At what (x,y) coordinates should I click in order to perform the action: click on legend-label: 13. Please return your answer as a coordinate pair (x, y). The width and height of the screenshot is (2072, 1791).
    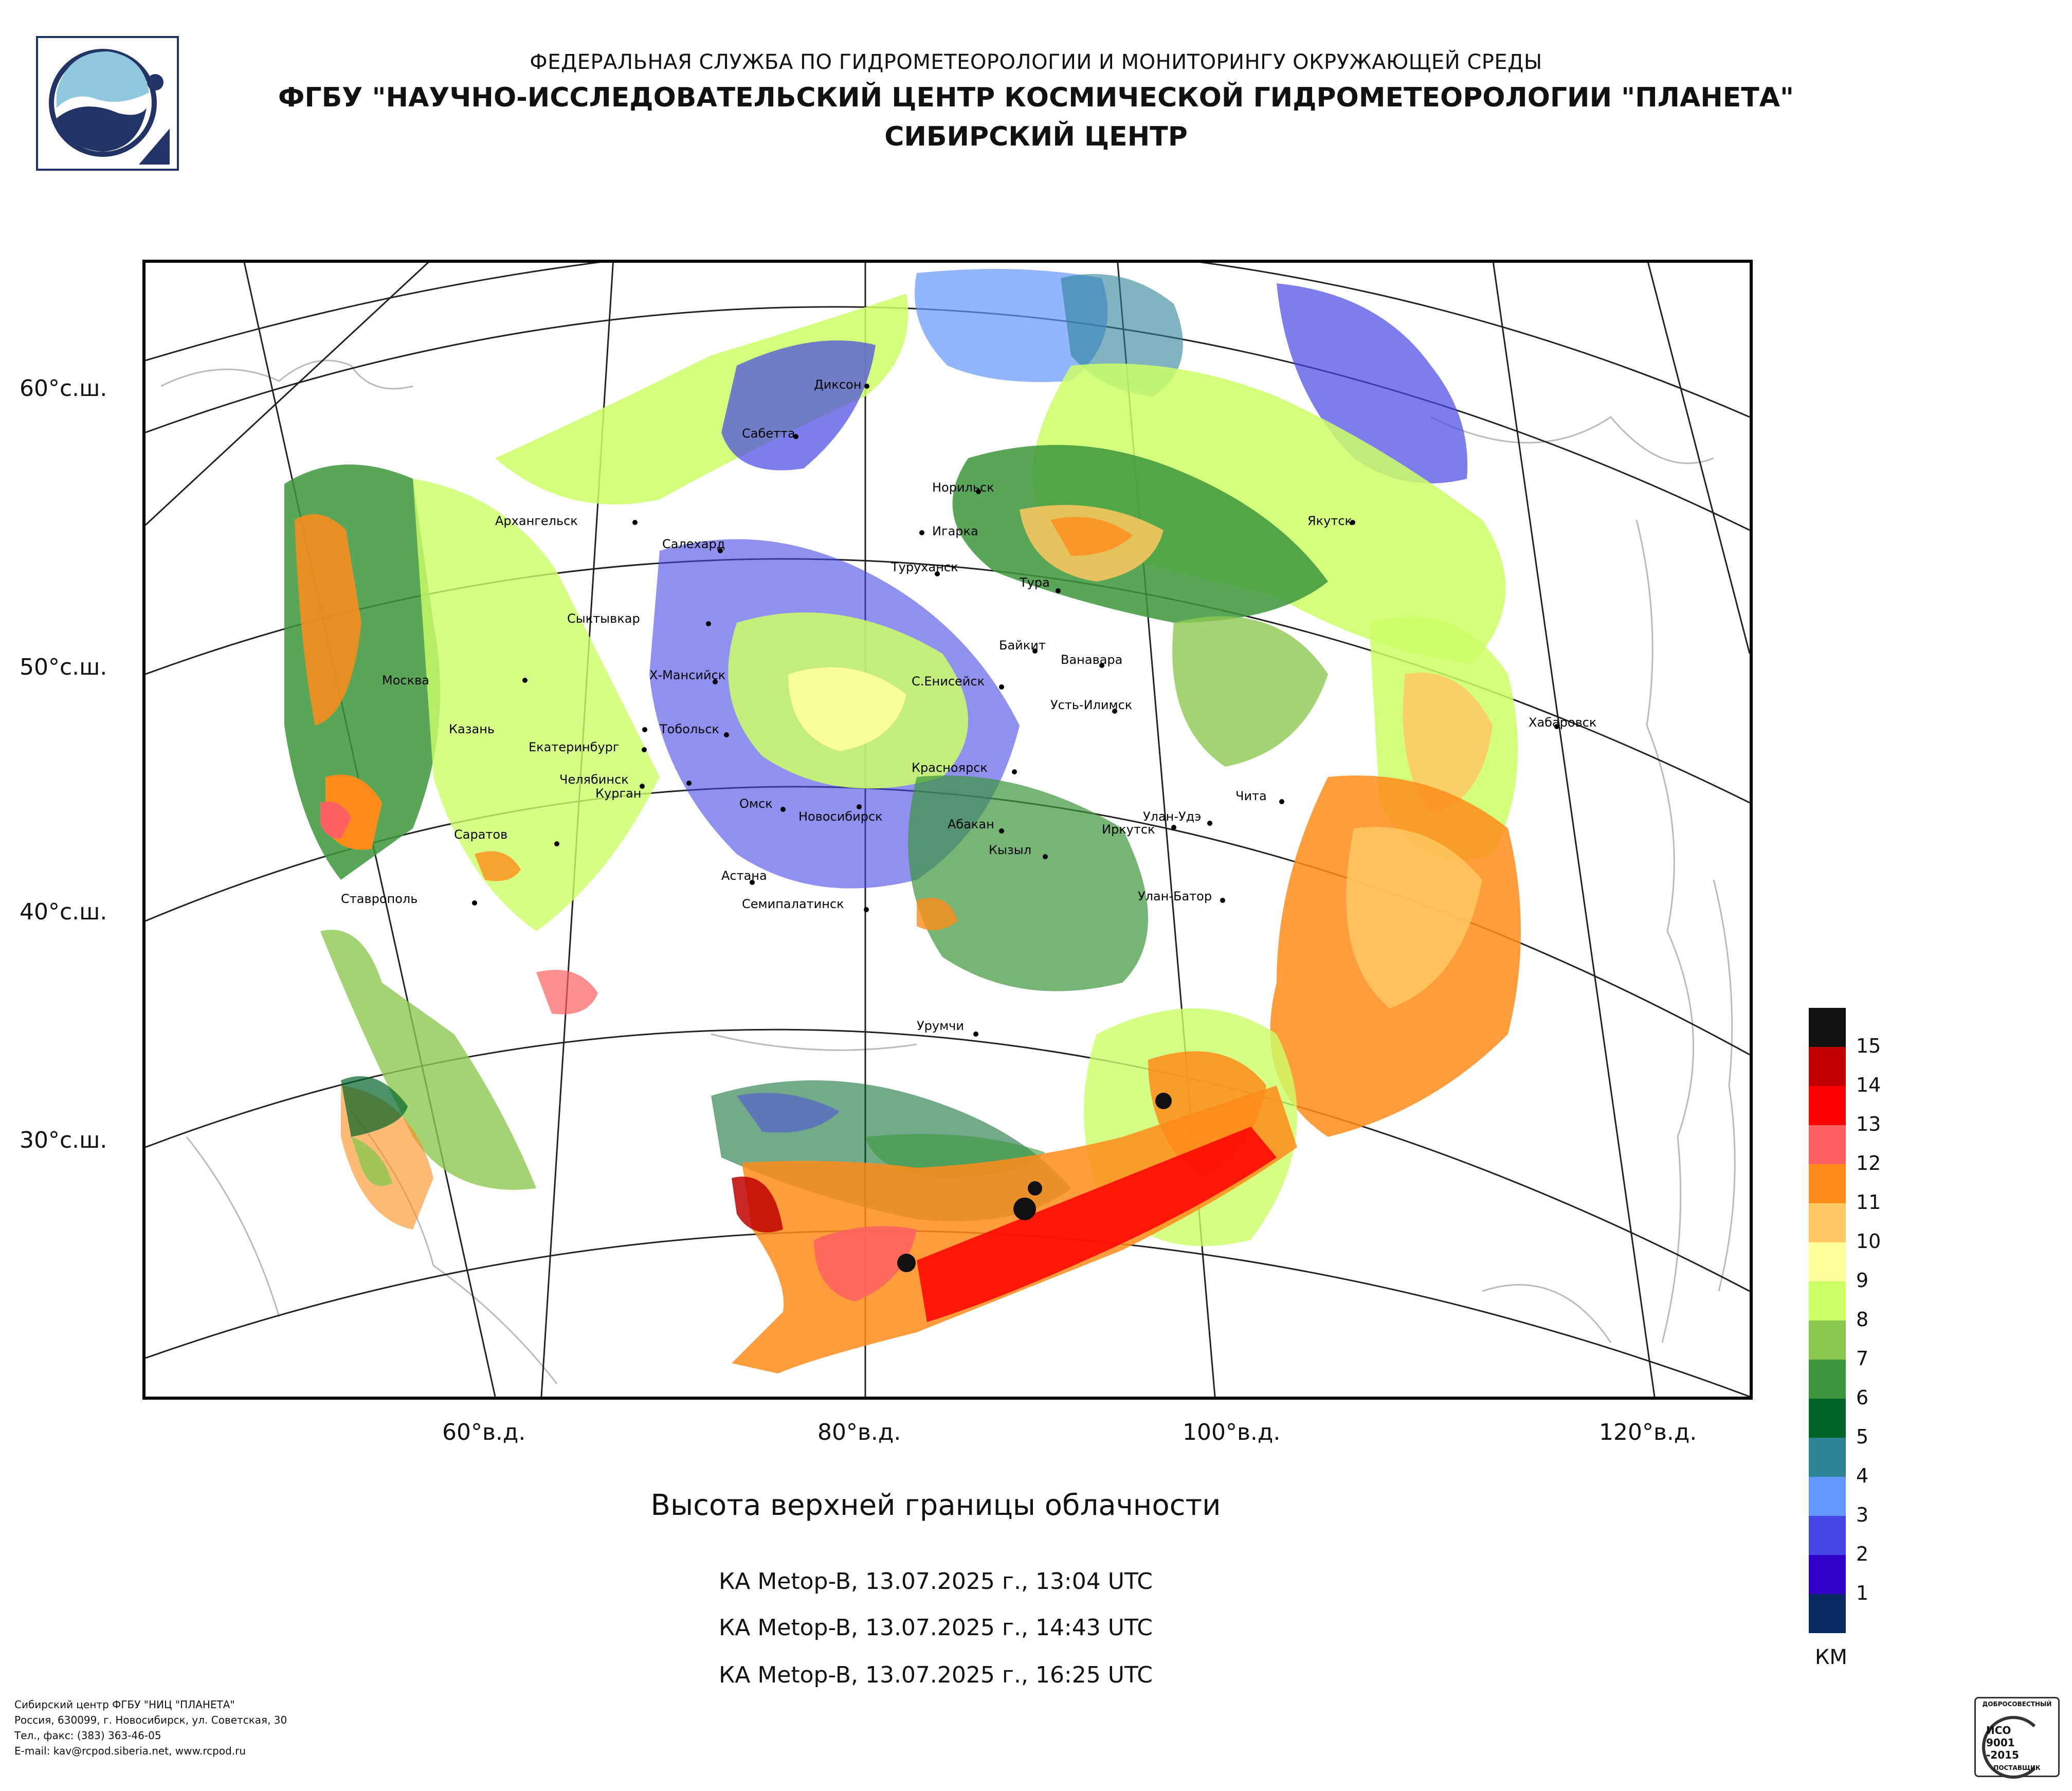
    Looking at the image, I should click on (1868, 1124).